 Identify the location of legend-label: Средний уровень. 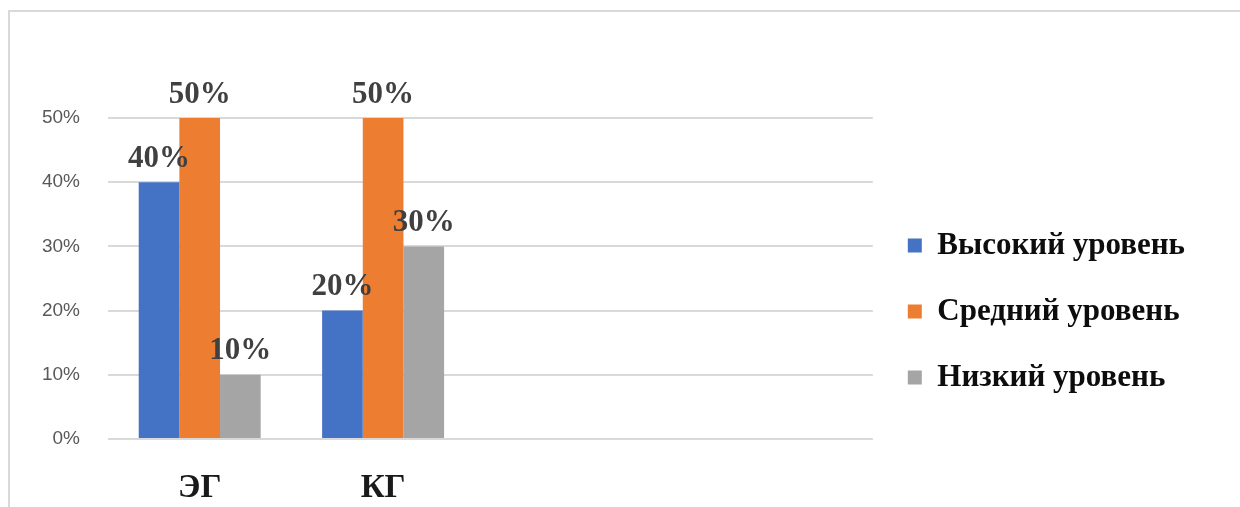
(1058, 309).